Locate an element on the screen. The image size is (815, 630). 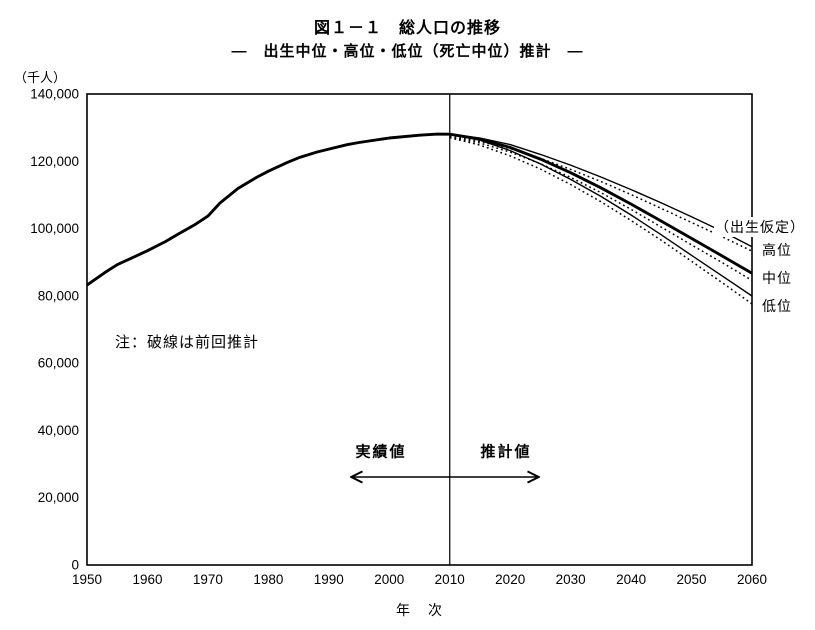
series-line-medium is located at coordinates (601, 203).